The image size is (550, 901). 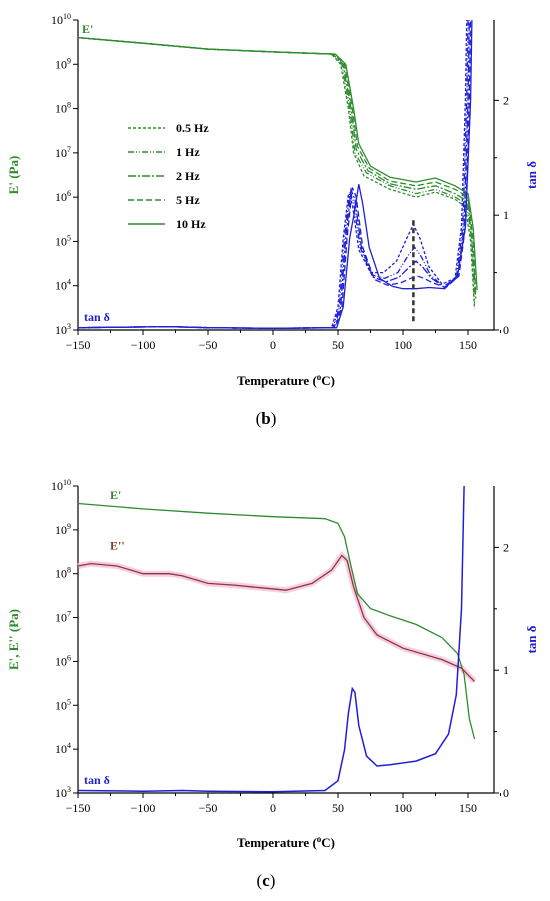 What do you see at coordinates (13, 639) in the screenshot?
I see `y-left-axis-title: E', E'' (Pa)` at bounding box center [13, 639].